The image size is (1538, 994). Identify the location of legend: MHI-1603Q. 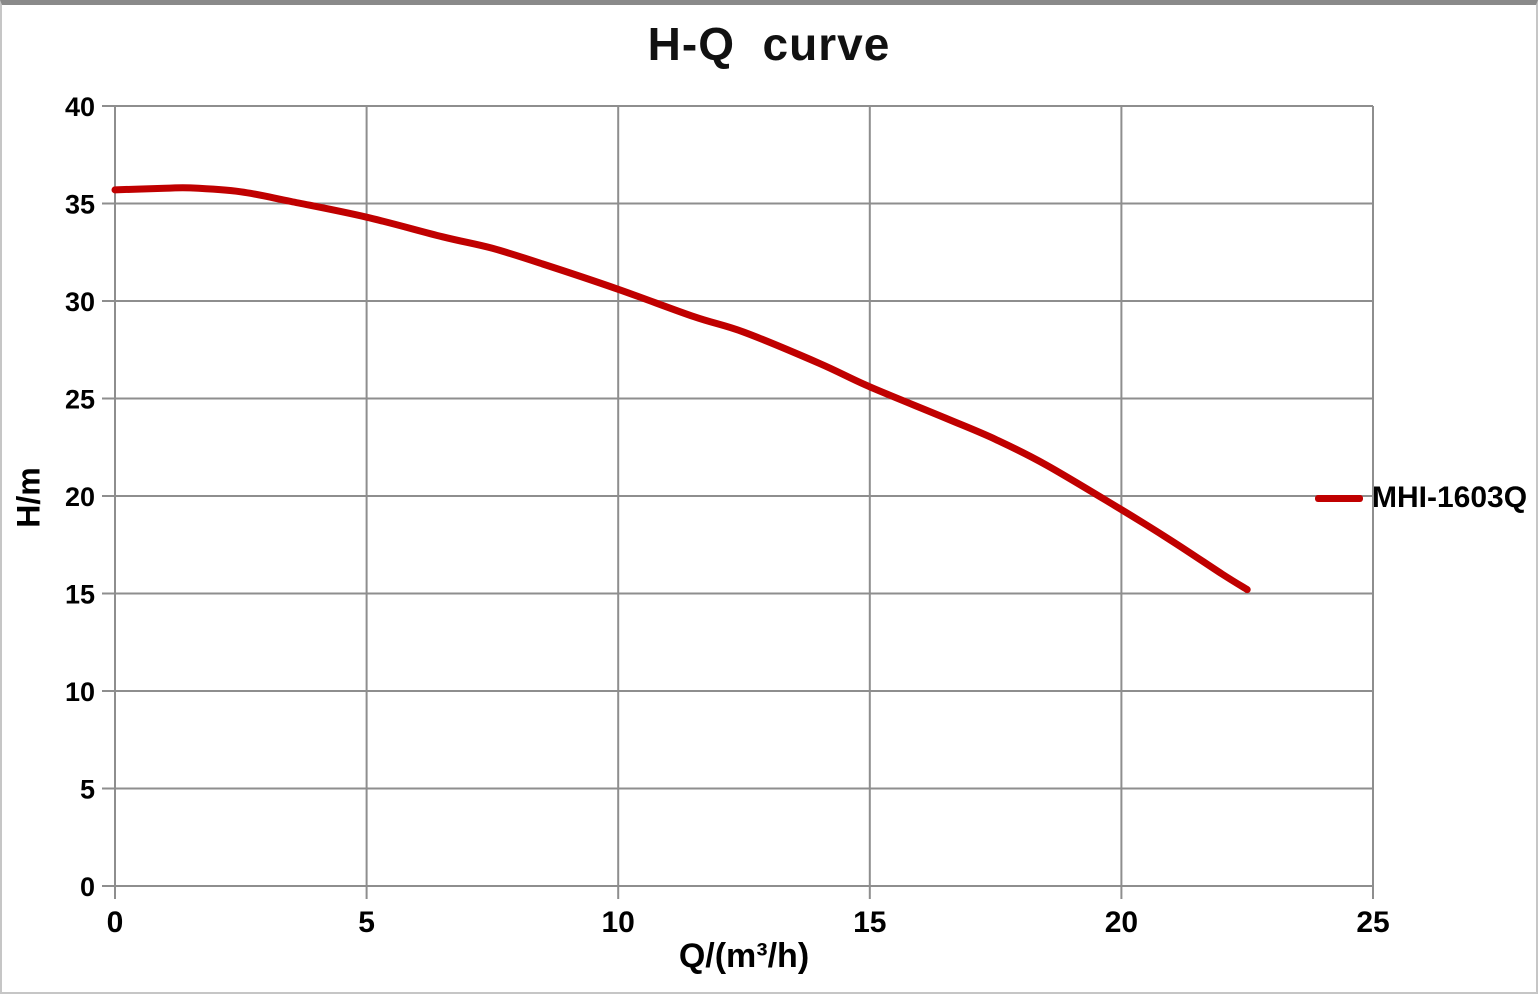
(1421, 498).